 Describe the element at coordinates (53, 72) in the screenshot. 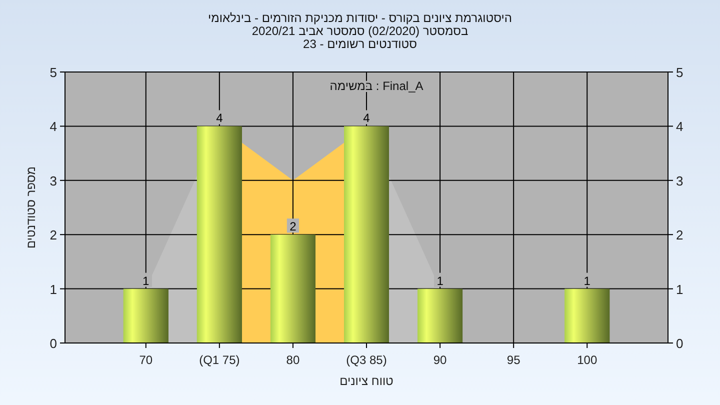

I see `y-tick-label: 5` at that location.